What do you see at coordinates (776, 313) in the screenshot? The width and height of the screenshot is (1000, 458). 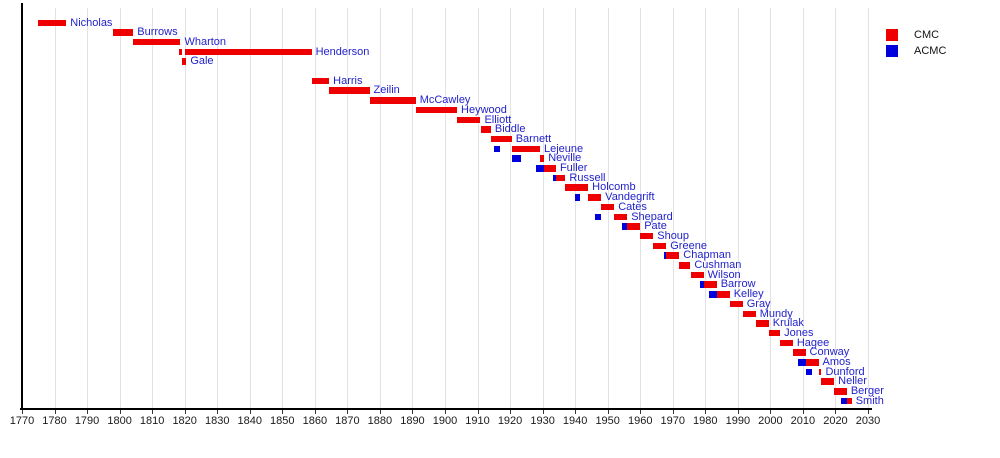 I see `person-label: Mundy` at bounding box center [776, 313].